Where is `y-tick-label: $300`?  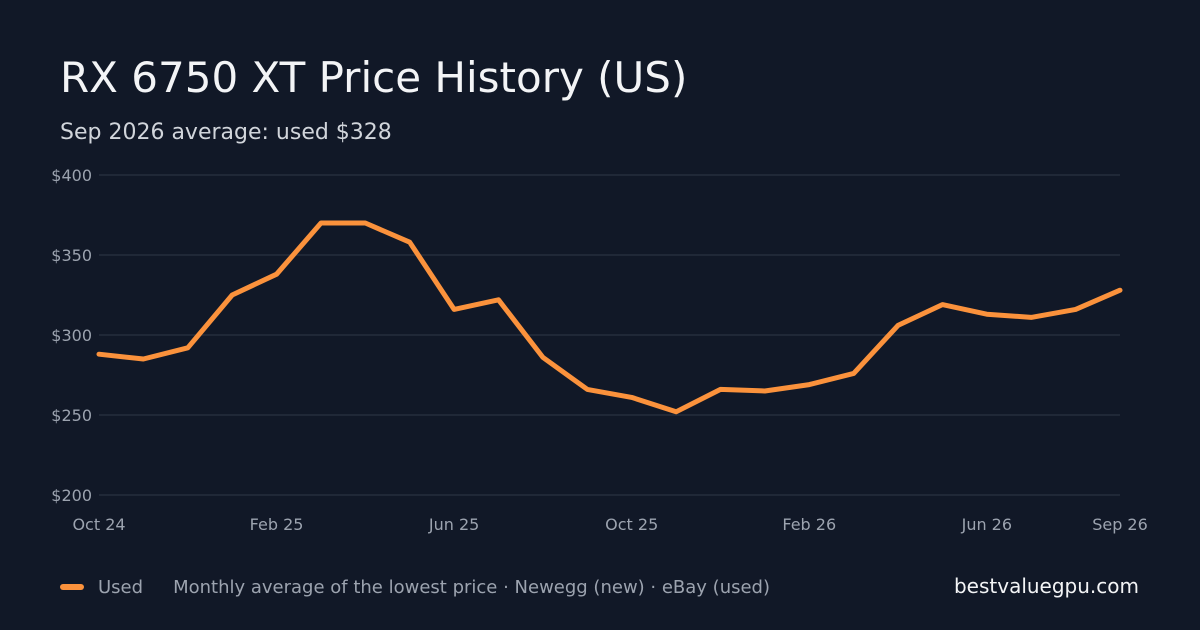
y-tick-label: $300 is located at coordinates (71, 335).